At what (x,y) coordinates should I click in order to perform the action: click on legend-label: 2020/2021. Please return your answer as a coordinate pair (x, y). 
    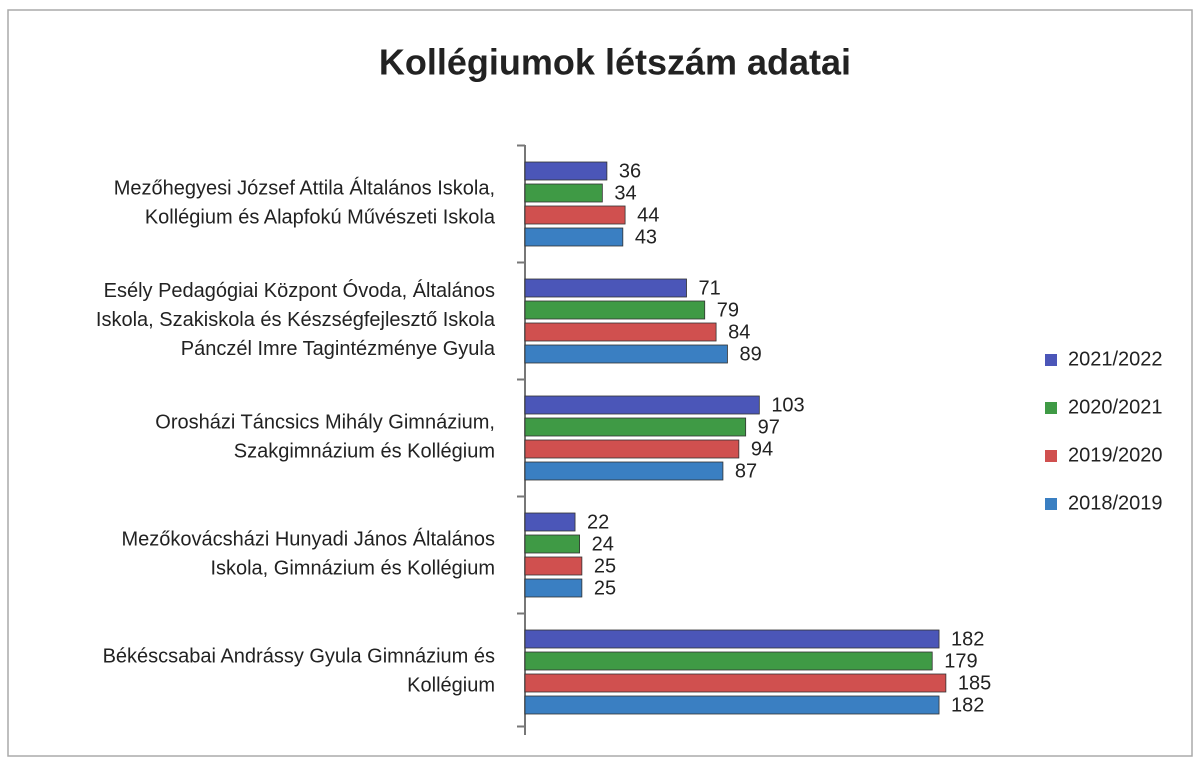
    Looking at the image, I should click on (1115, 407).